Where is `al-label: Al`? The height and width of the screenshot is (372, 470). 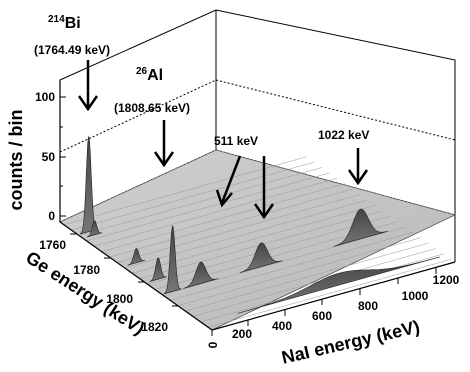
al-label: Al is located at coordinates (155, 75).